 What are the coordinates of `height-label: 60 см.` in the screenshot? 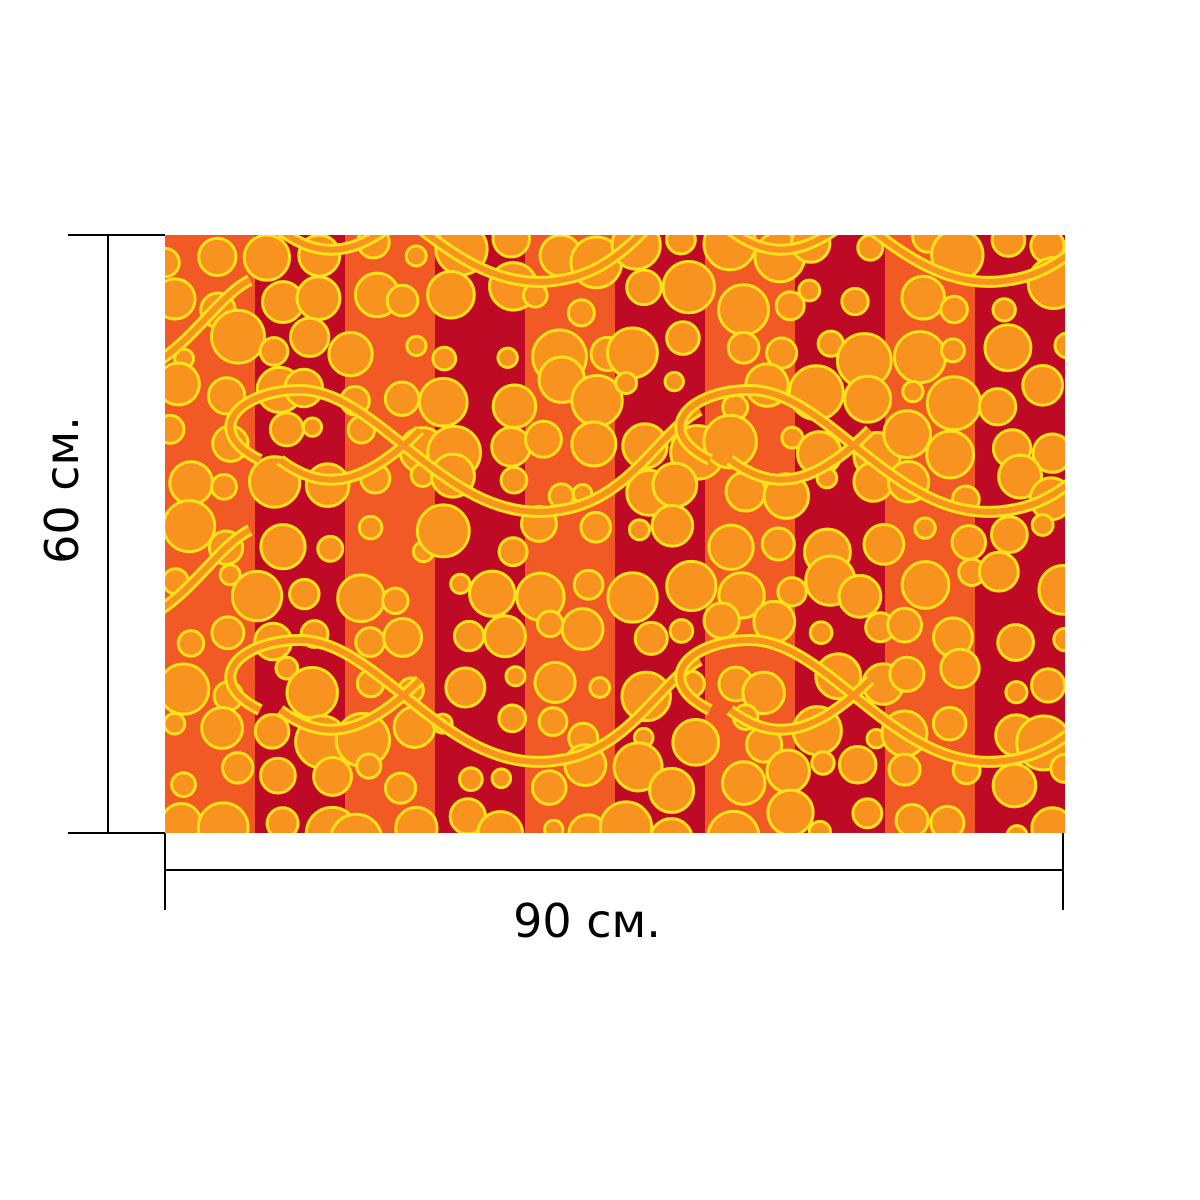 It's located at (62, 490).